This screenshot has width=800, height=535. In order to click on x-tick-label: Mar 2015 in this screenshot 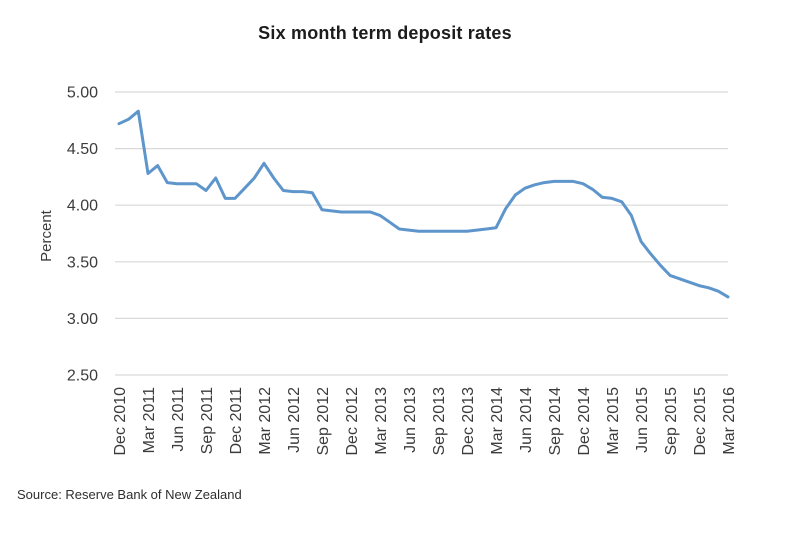, I will do `click(613, 421)`.